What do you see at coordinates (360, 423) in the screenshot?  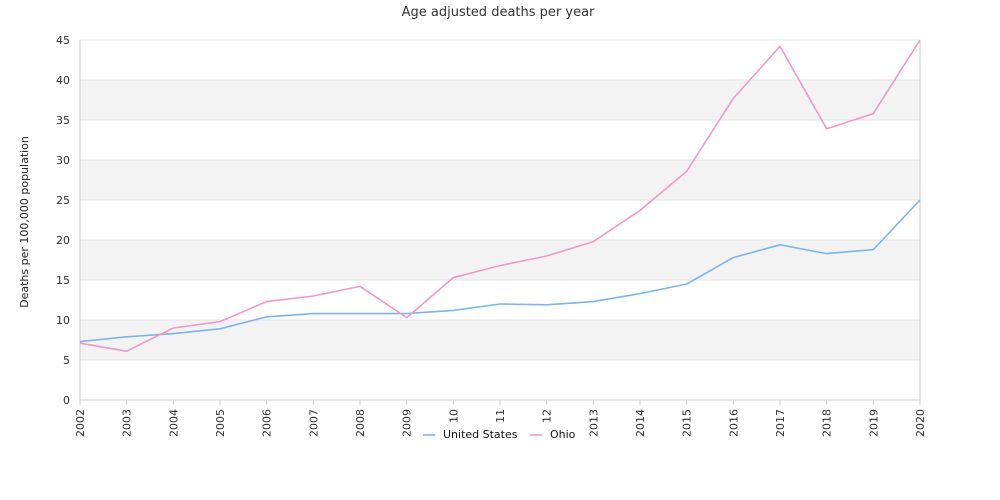 I see `x-tick-label: 2008` at bounding box center [360, 423].